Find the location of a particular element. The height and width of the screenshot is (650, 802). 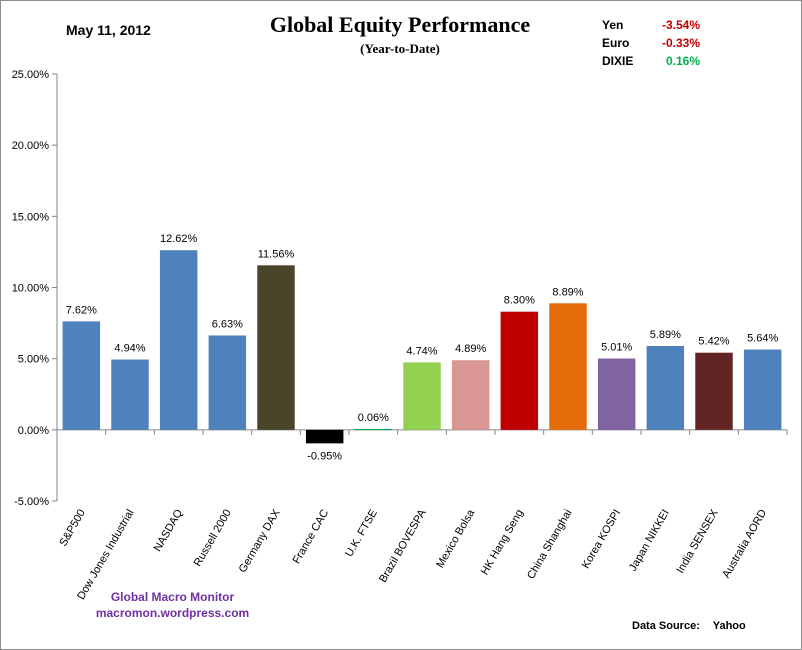

category-label: Russell 2000 is located at coordinates (213, 538).